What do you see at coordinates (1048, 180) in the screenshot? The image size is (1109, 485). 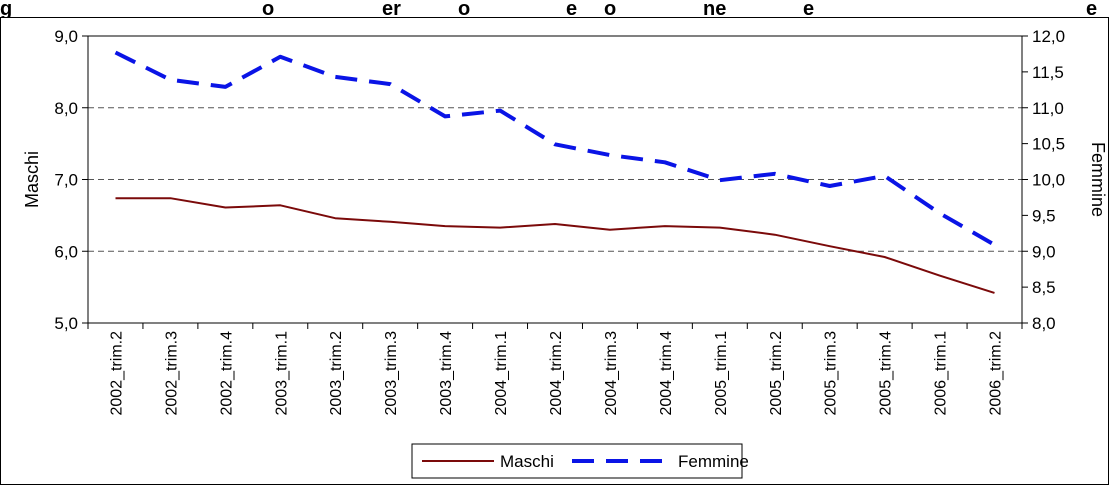 I see `y2-tick-label: 10,0` at bounding box center [1048, 180].